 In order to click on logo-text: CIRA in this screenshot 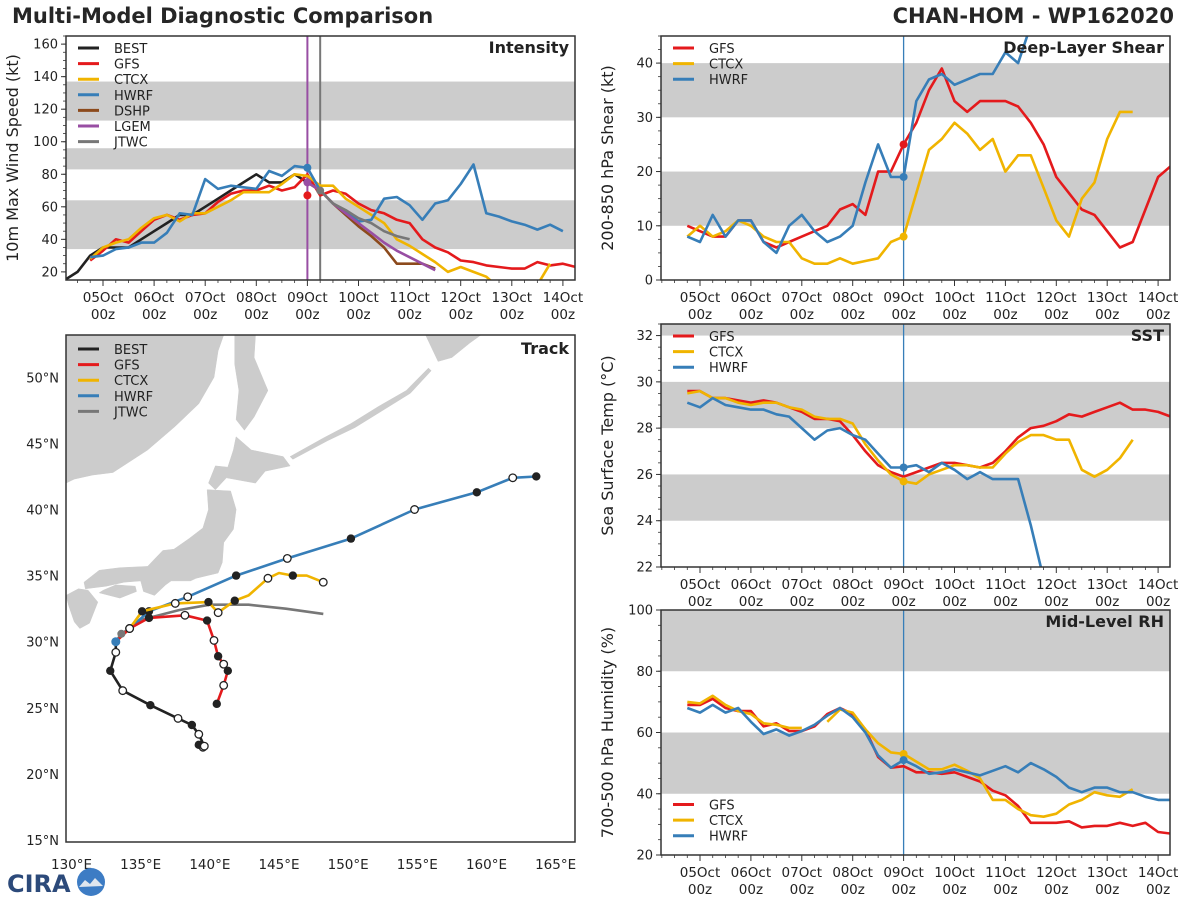, I will do `click(39, 884)`.